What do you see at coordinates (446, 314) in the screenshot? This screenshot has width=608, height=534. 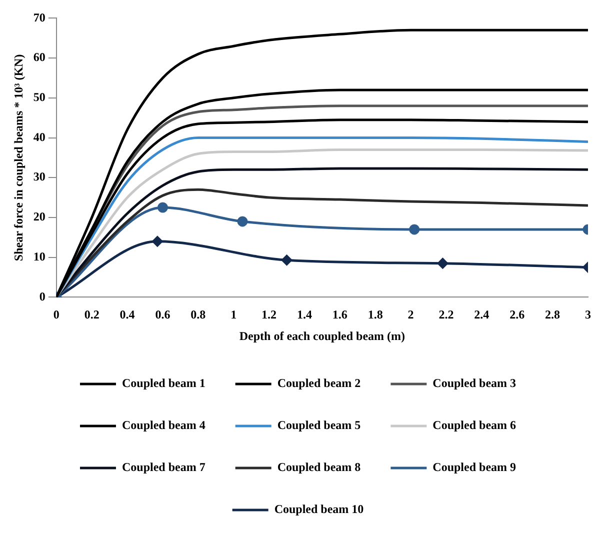 I see `x-tick-label: 2.2` at bounding box center [446, 314].